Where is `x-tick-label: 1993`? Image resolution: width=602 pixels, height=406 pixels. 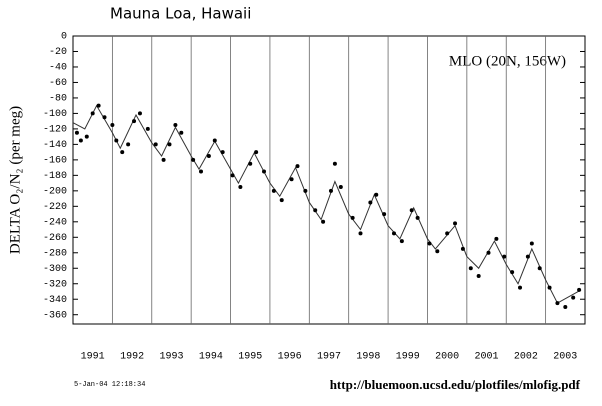 x-tick-label: 1993 is located at coordinates (171, 357).